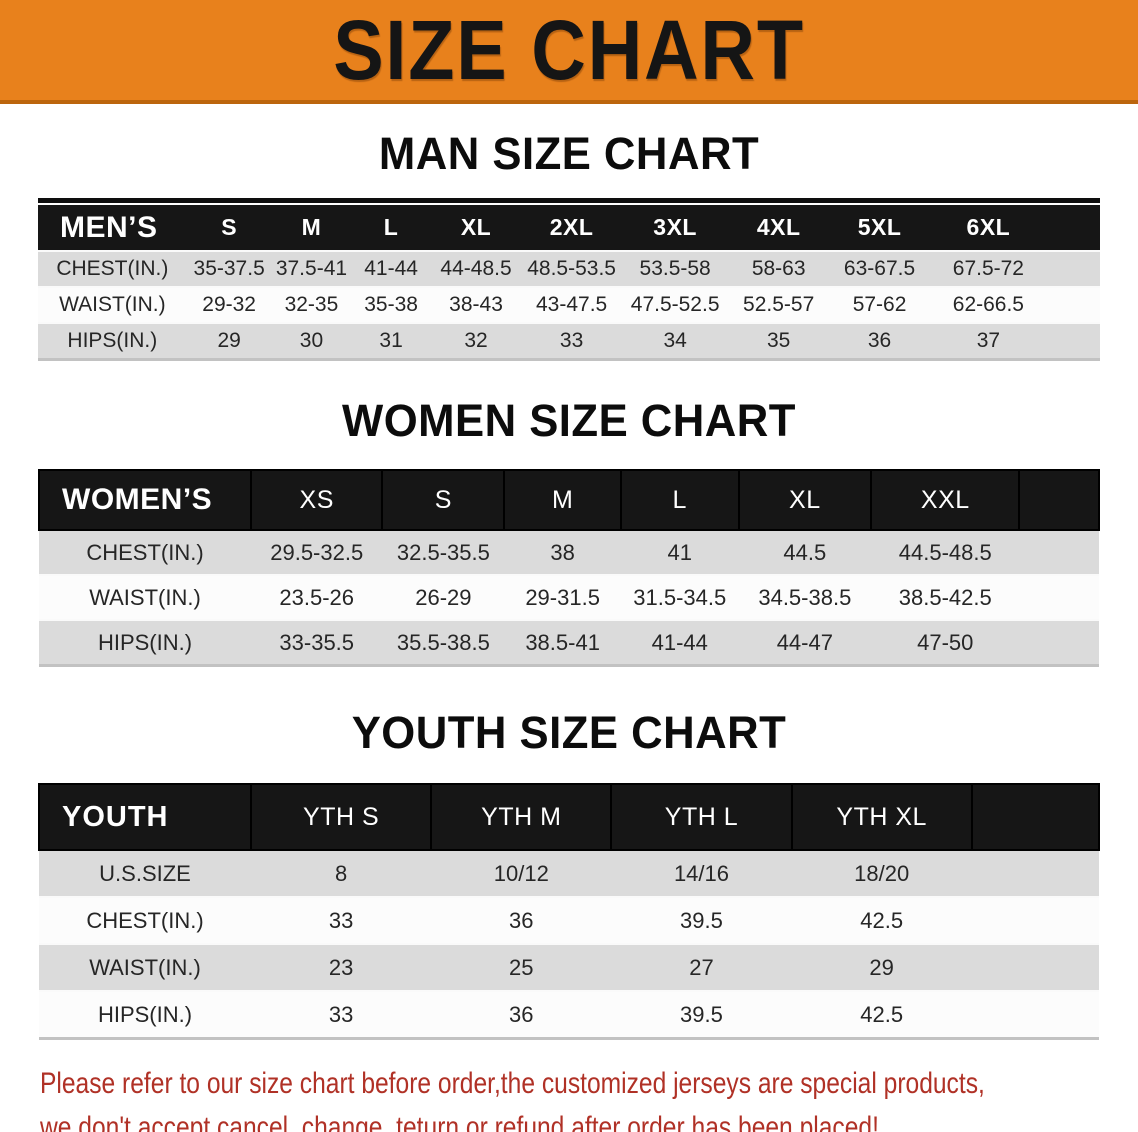 This screenshot has width=1138, height=1132. I want to click on mens-header-row: MEN’S S M L XL 2XL 3XL 4XL 5XL 6XL, so click(569, 228).